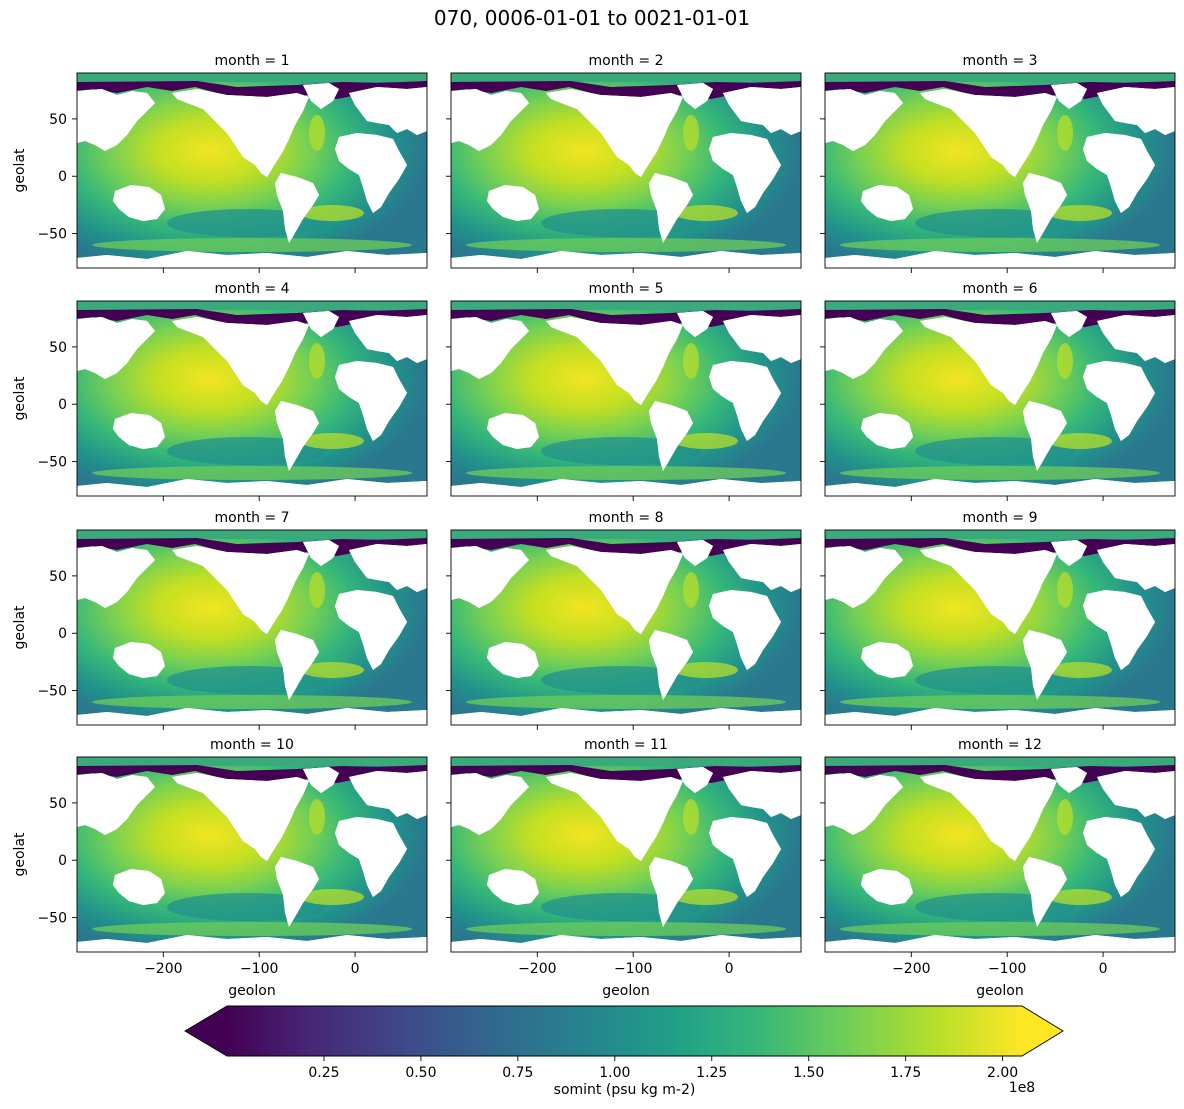 This screenshot has width=1184, height=1109. I want to click on x-tick-label: 0, so click(729, 969).